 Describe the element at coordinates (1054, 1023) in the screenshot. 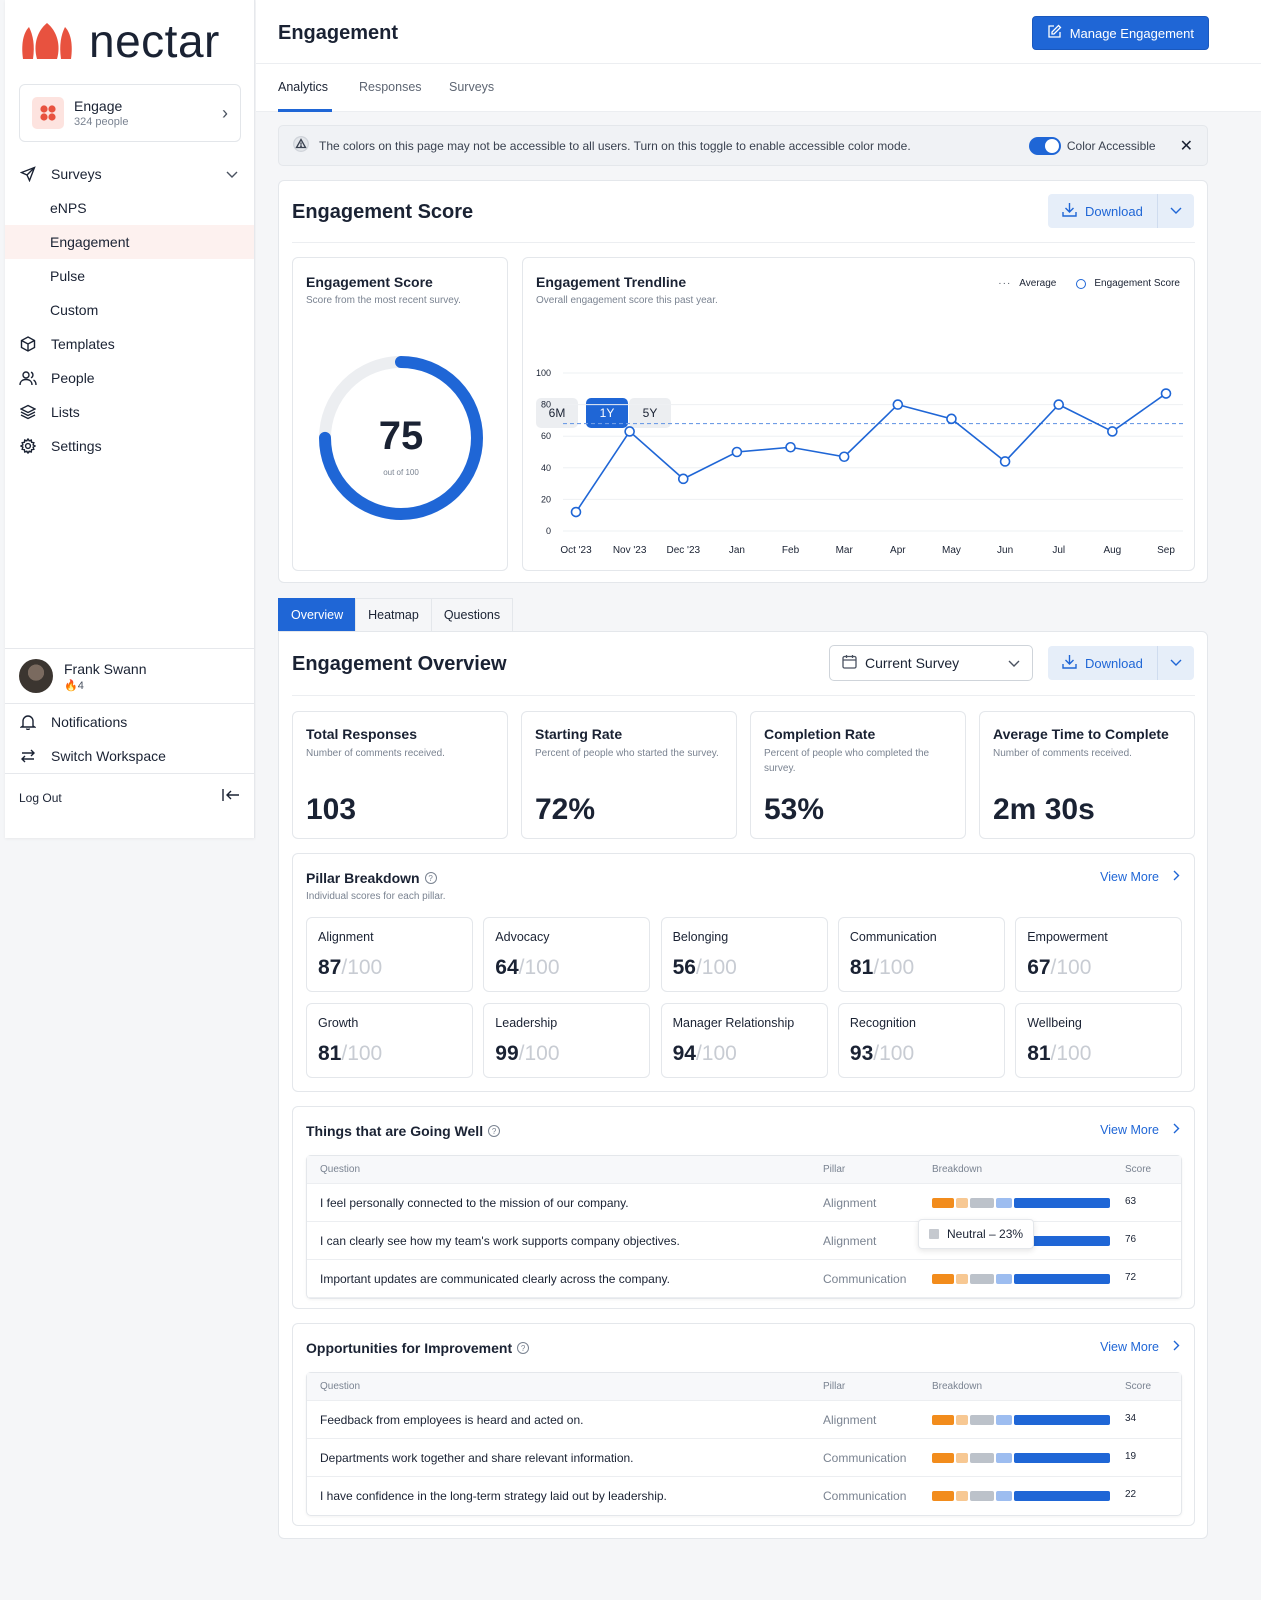

I see `pillar-name: Wellbeing` at that location.